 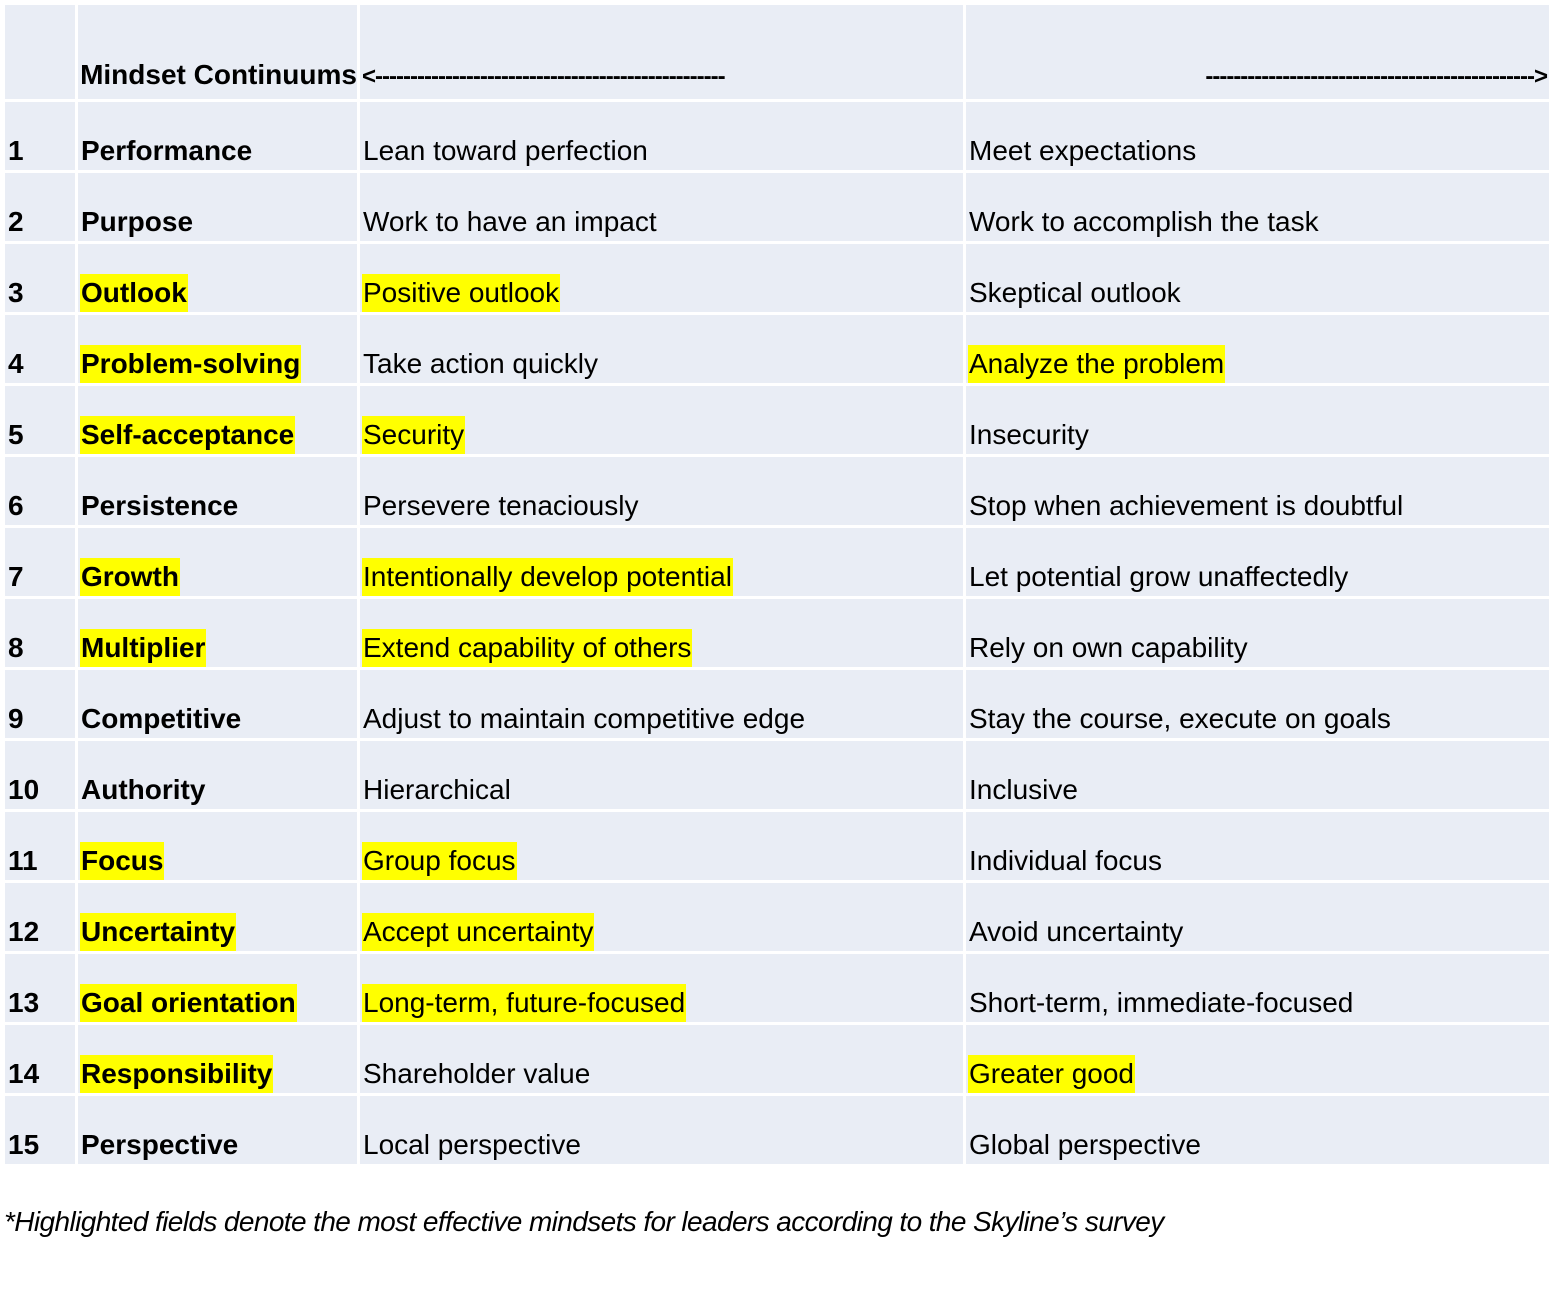 I want to click on mindset-name-cell: Perspective, so click(x=217, y=1130).